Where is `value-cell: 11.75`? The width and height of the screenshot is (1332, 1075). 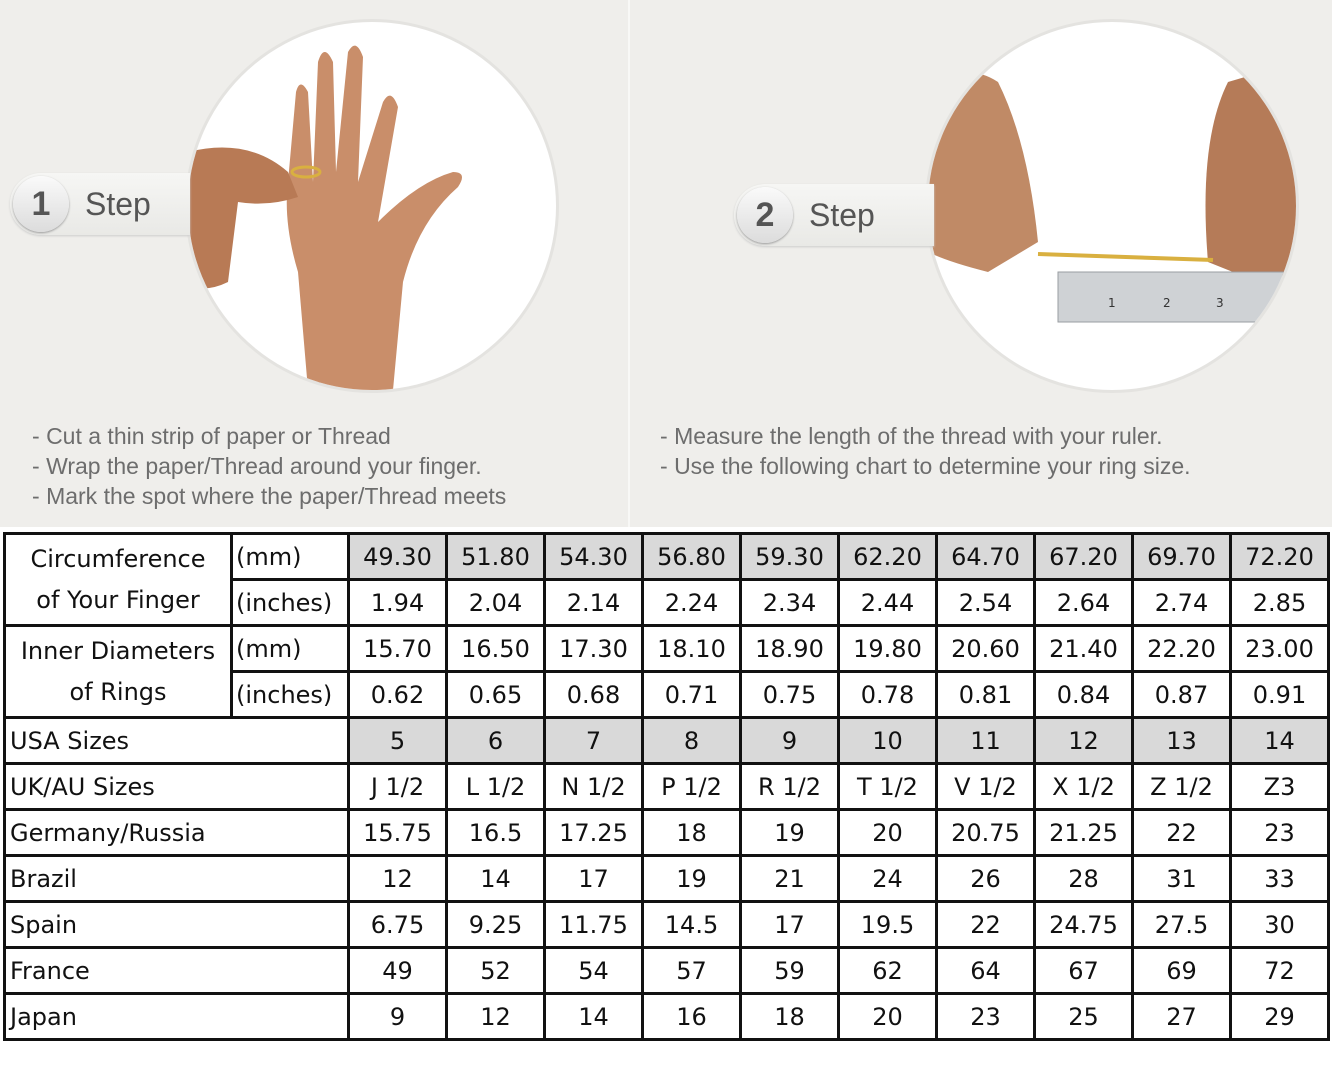 value-cell: 11.75 is located at coordinates (593, 924).